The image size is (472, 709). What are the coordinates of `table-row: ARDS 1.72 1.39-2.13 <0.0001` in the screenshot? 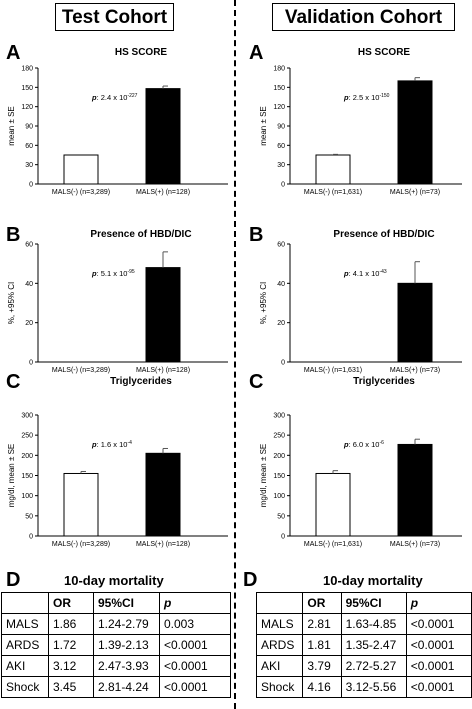 It's located at (116, 645).